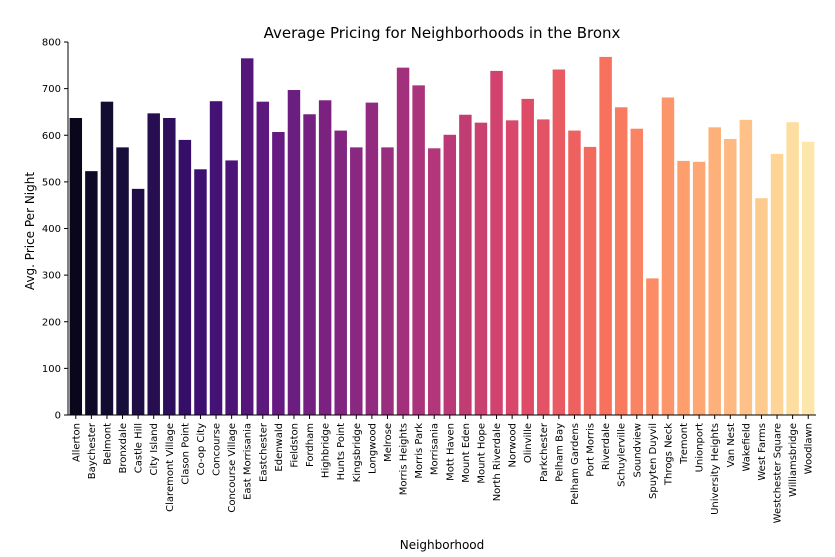  I want to click on bar-co-op-city, so click(200, 292).